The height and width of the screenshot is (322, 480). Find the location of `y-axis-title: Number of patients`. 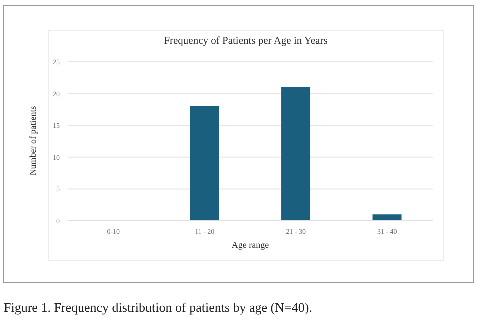

y-axis-title: Number of patients is located at coordinates (33, 141).